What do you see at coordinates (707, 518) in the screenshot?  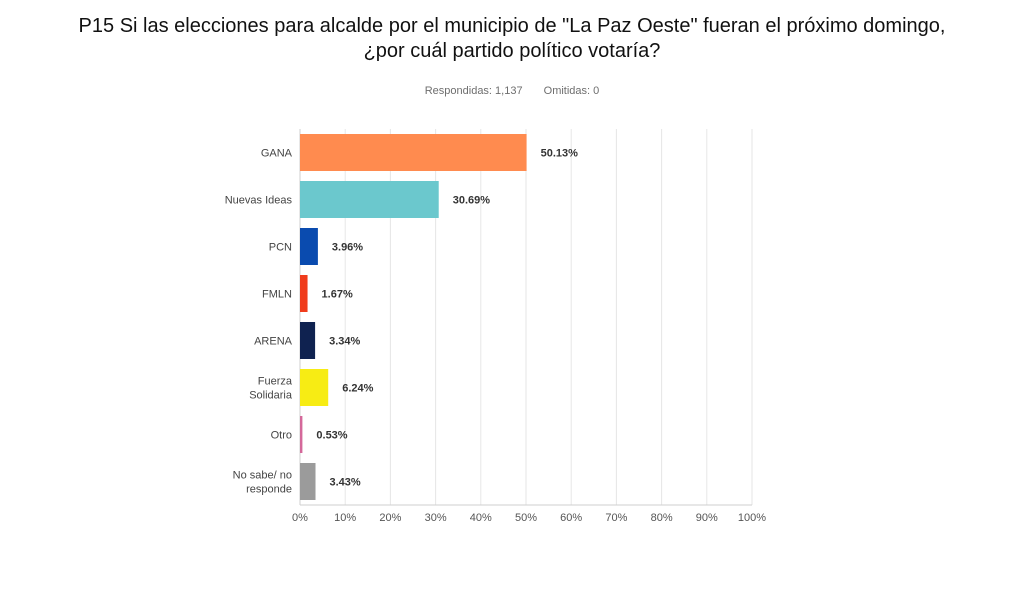 I see `x-tick-label: 90%` at bounding box center [707, 518].